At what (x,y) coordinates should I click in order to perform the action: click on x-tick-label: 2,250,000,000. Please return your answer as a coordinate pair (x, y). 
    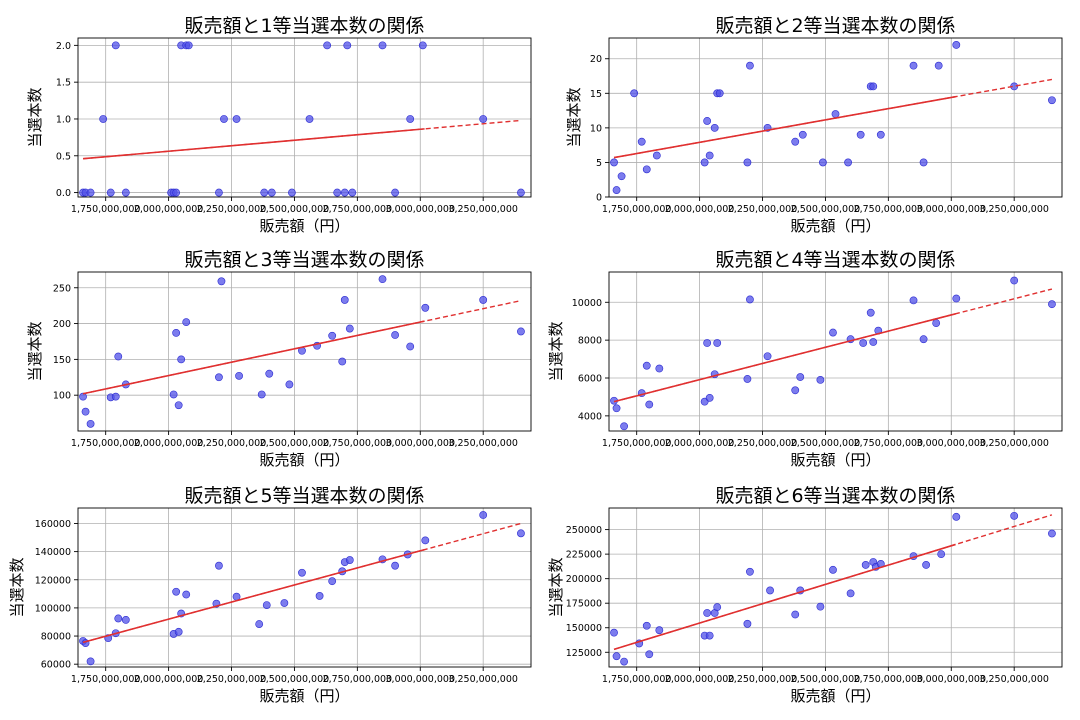
    Looking at the image, I should click on (232, 209).